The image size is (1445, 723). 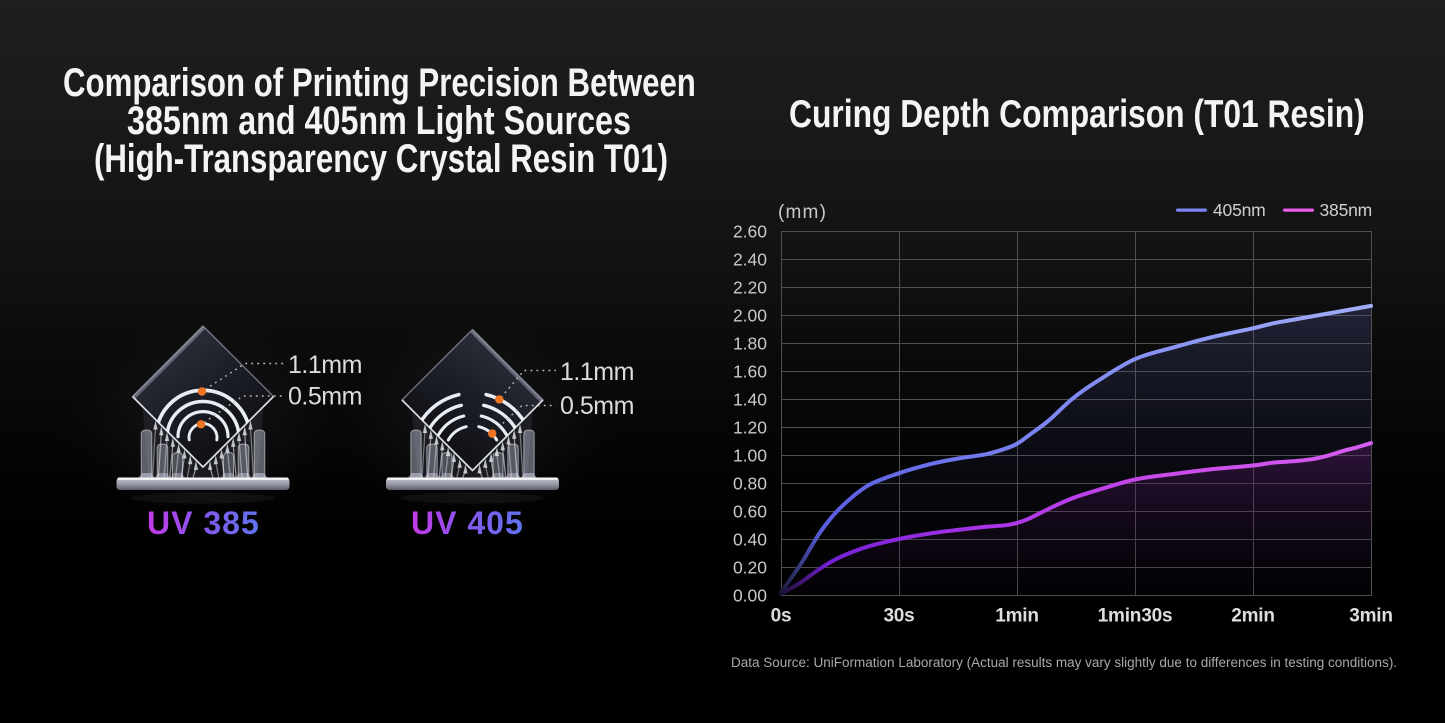 What do you see at coordinates (750, 483) in the screenshot?
I see `svg-text: 0.80` at bounding box center [750, 483].